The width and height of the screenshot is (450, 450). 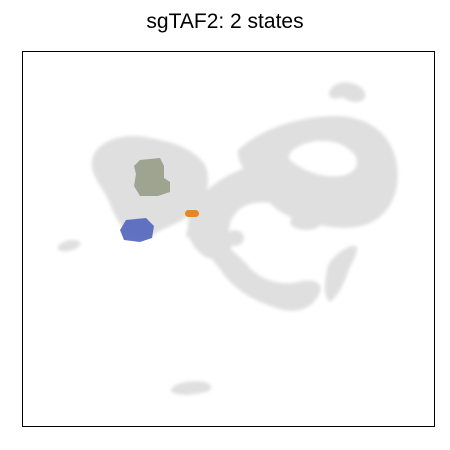 I want to click on cluster-left-strip, so click(x=69, y=245).